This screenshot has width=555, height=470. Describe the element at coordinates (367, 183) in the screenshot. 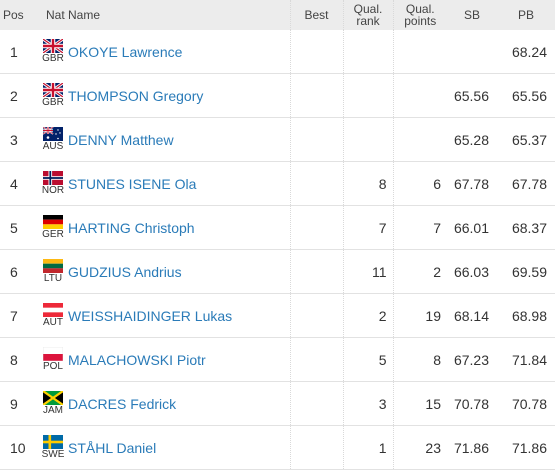

I see `qual-rank-cell: 8` at that location.